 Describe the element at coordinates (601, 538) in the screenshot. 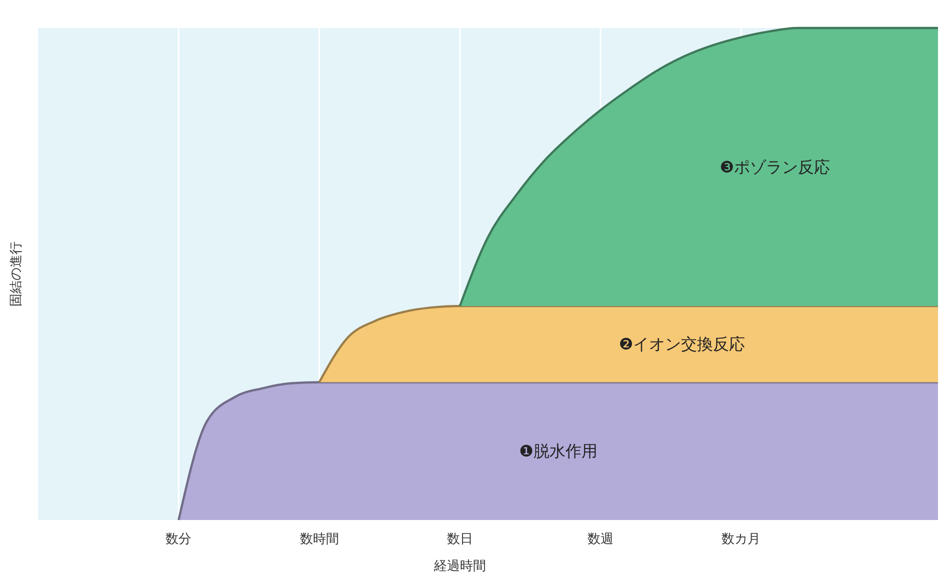

I see `x-tick-label: 数週` at that location.